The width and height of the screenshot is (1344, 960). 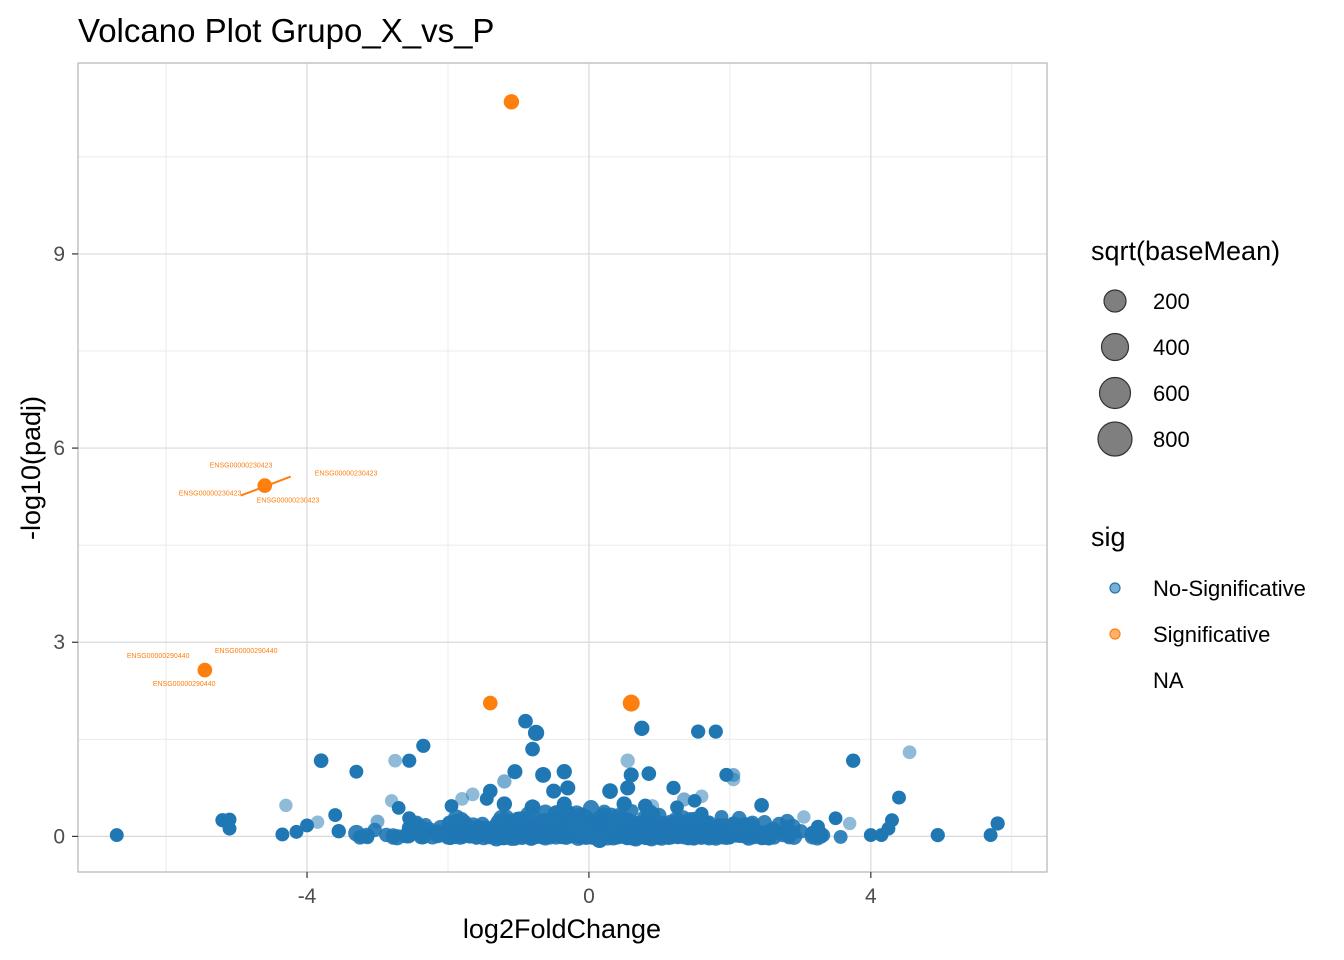 What do you see at coordinates (59, 448) in the screenshot?
I see `y-tick-label: 6` at bounding box center [59, 448].